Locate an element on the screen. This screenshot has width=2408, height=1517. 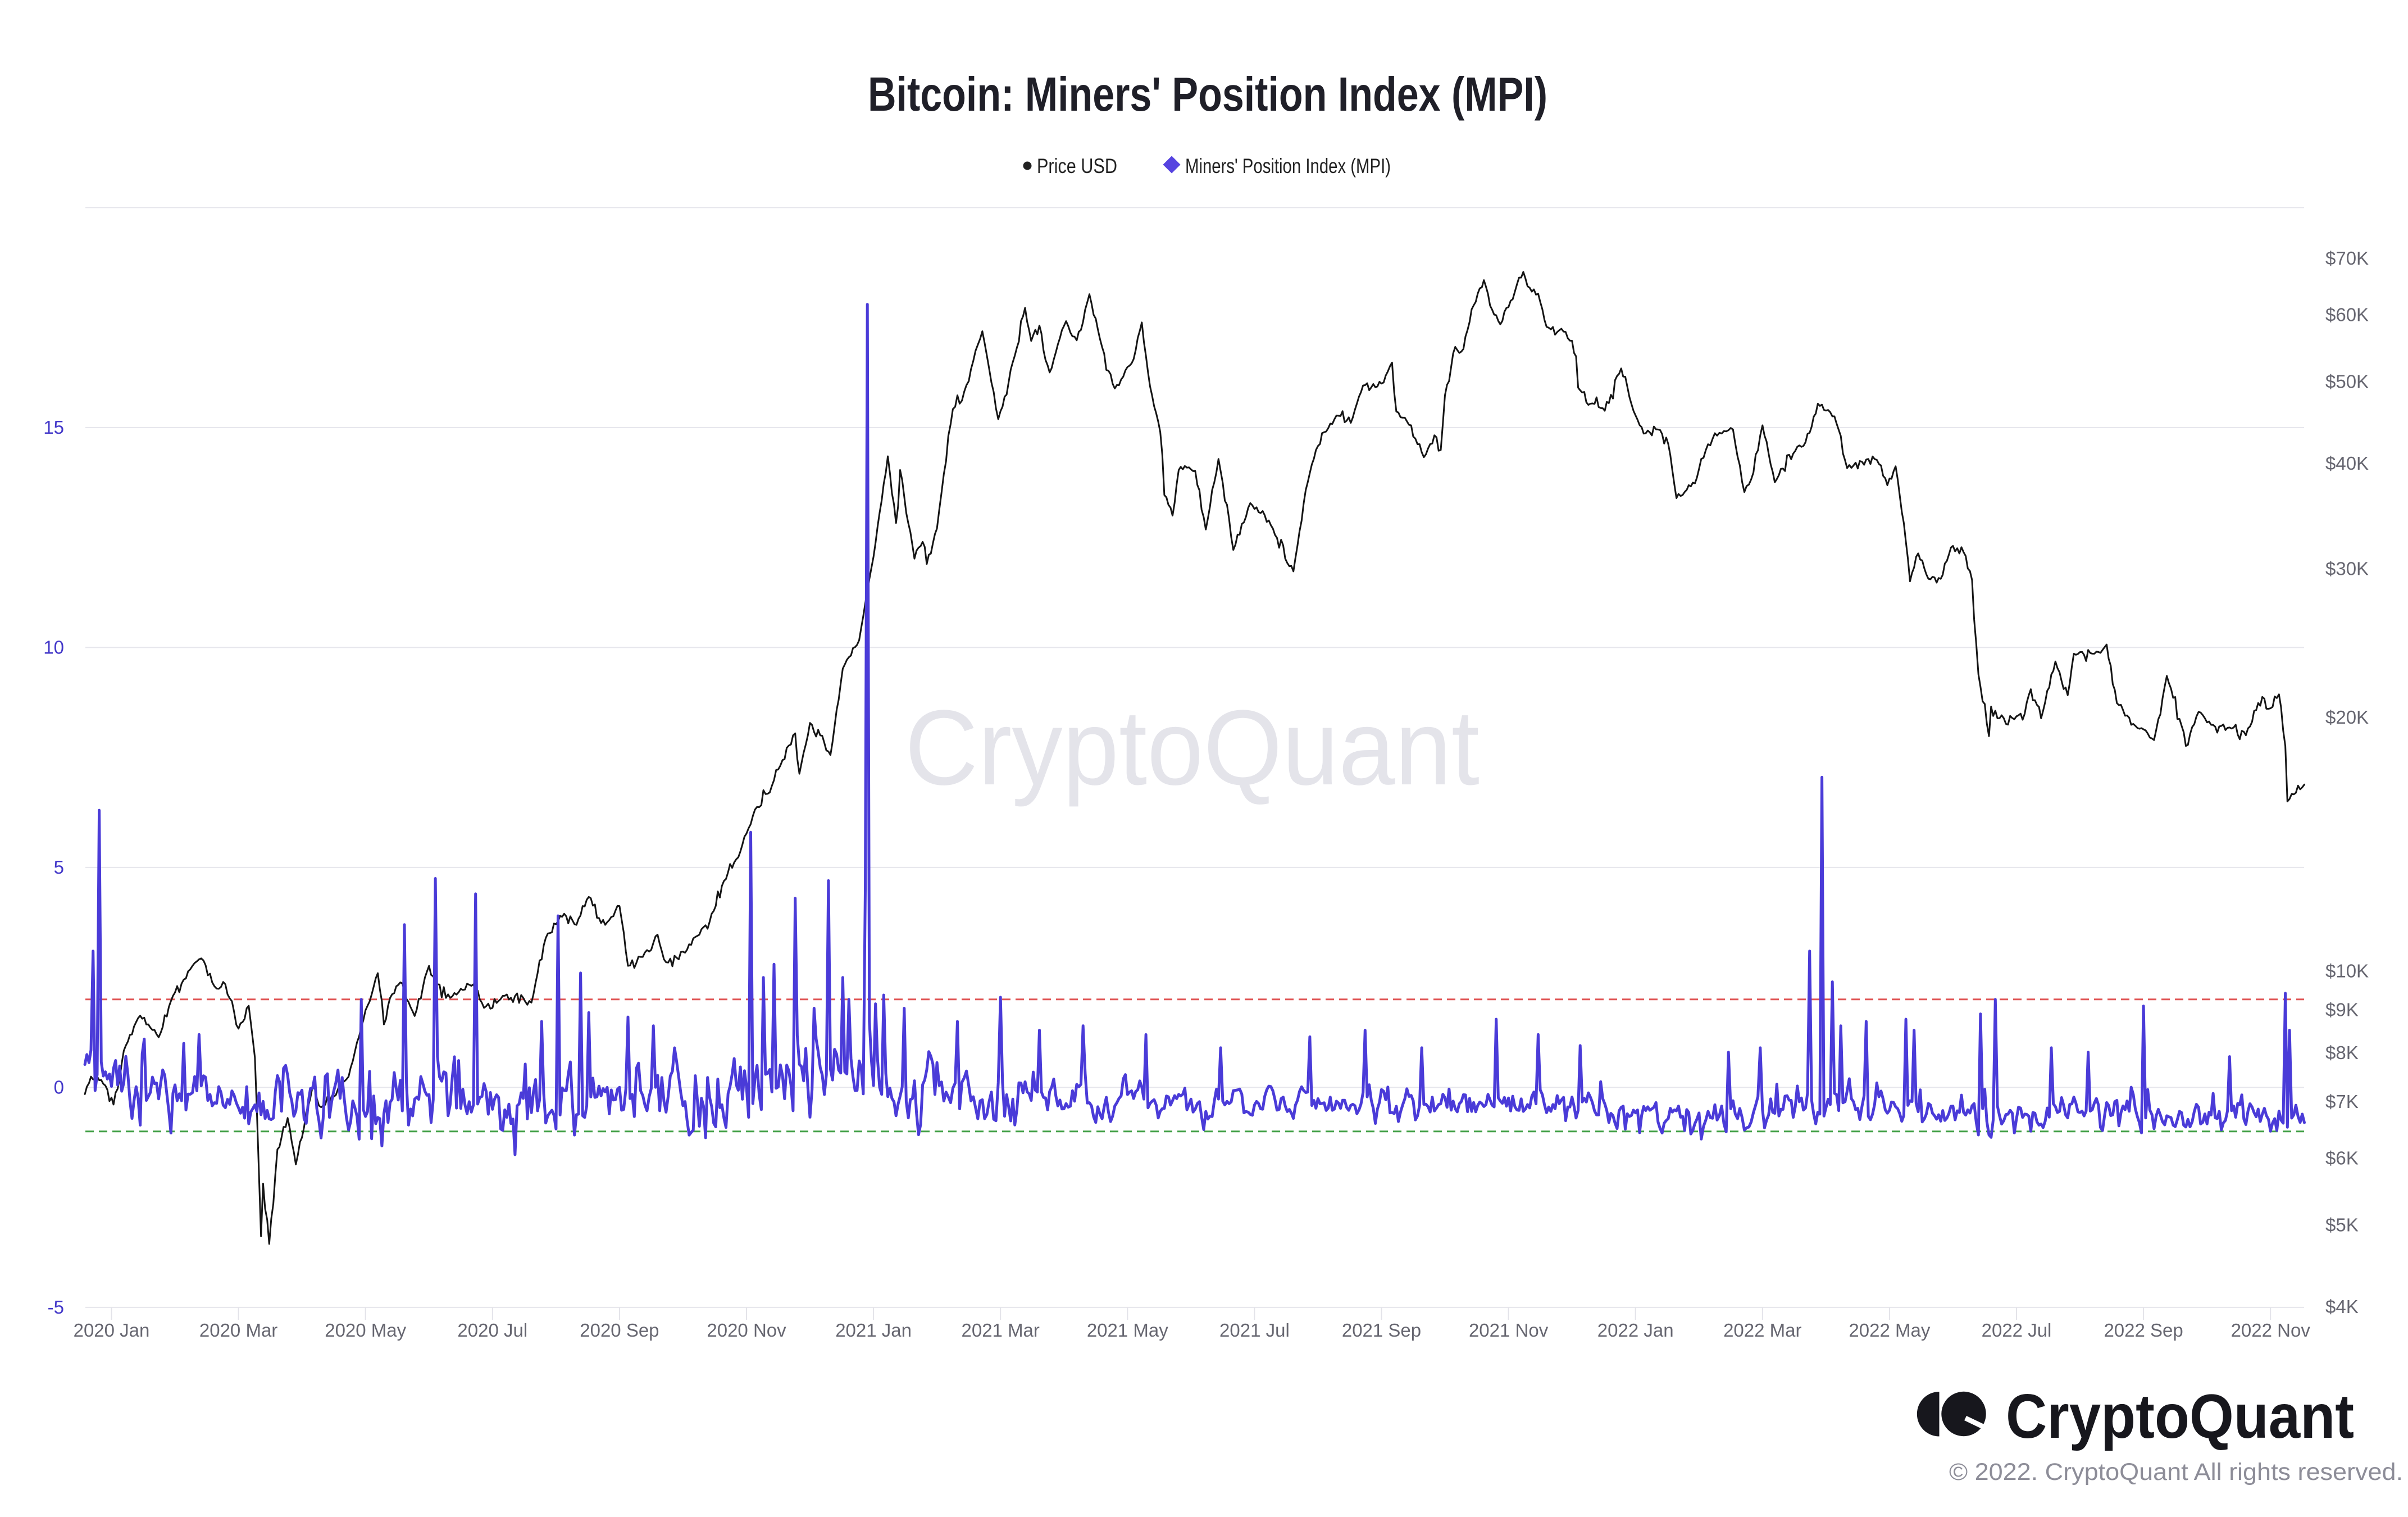
svg-text: Miners' Position Index (MPI) is located at coordinates (1288, 166).